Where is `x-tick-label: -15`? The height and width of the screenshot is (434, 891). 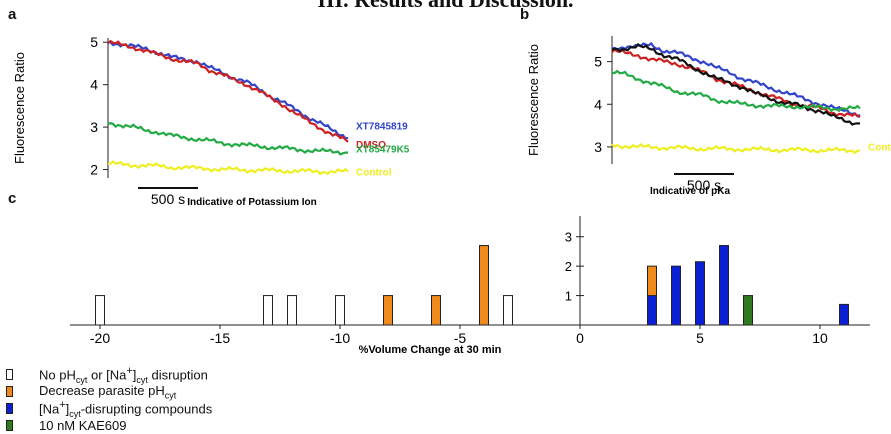
x-tick-label: -15 is located at coordinates (220, 338).